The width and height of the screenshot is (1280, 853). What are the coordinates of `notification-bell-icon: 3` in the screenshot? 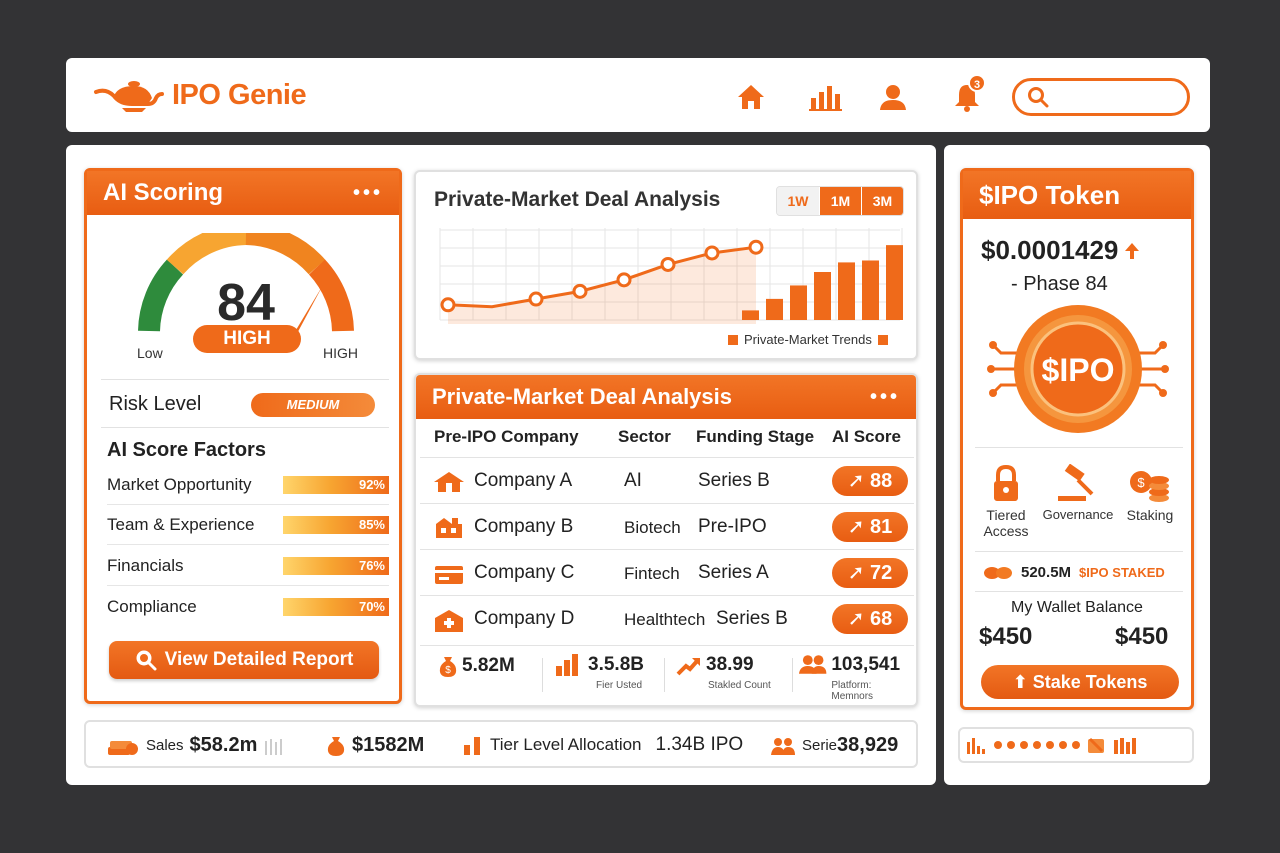 It's located at (968, 94).